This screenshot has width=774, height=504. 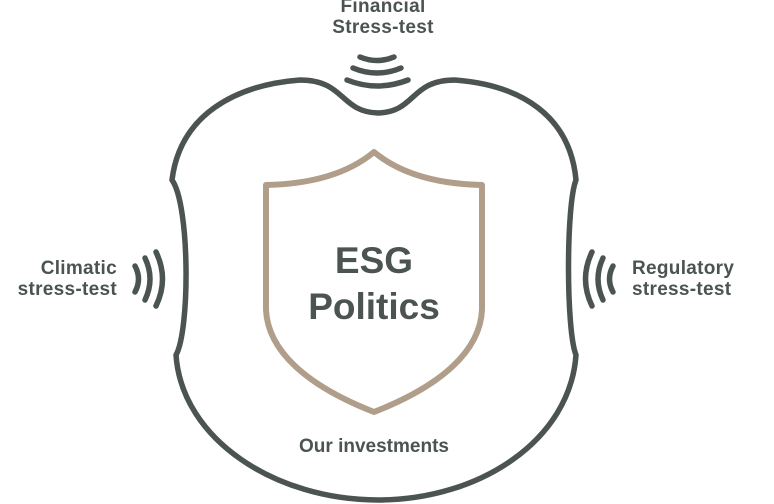 I want to click on center-title-line1: ESG, so click(x=374, y=260).